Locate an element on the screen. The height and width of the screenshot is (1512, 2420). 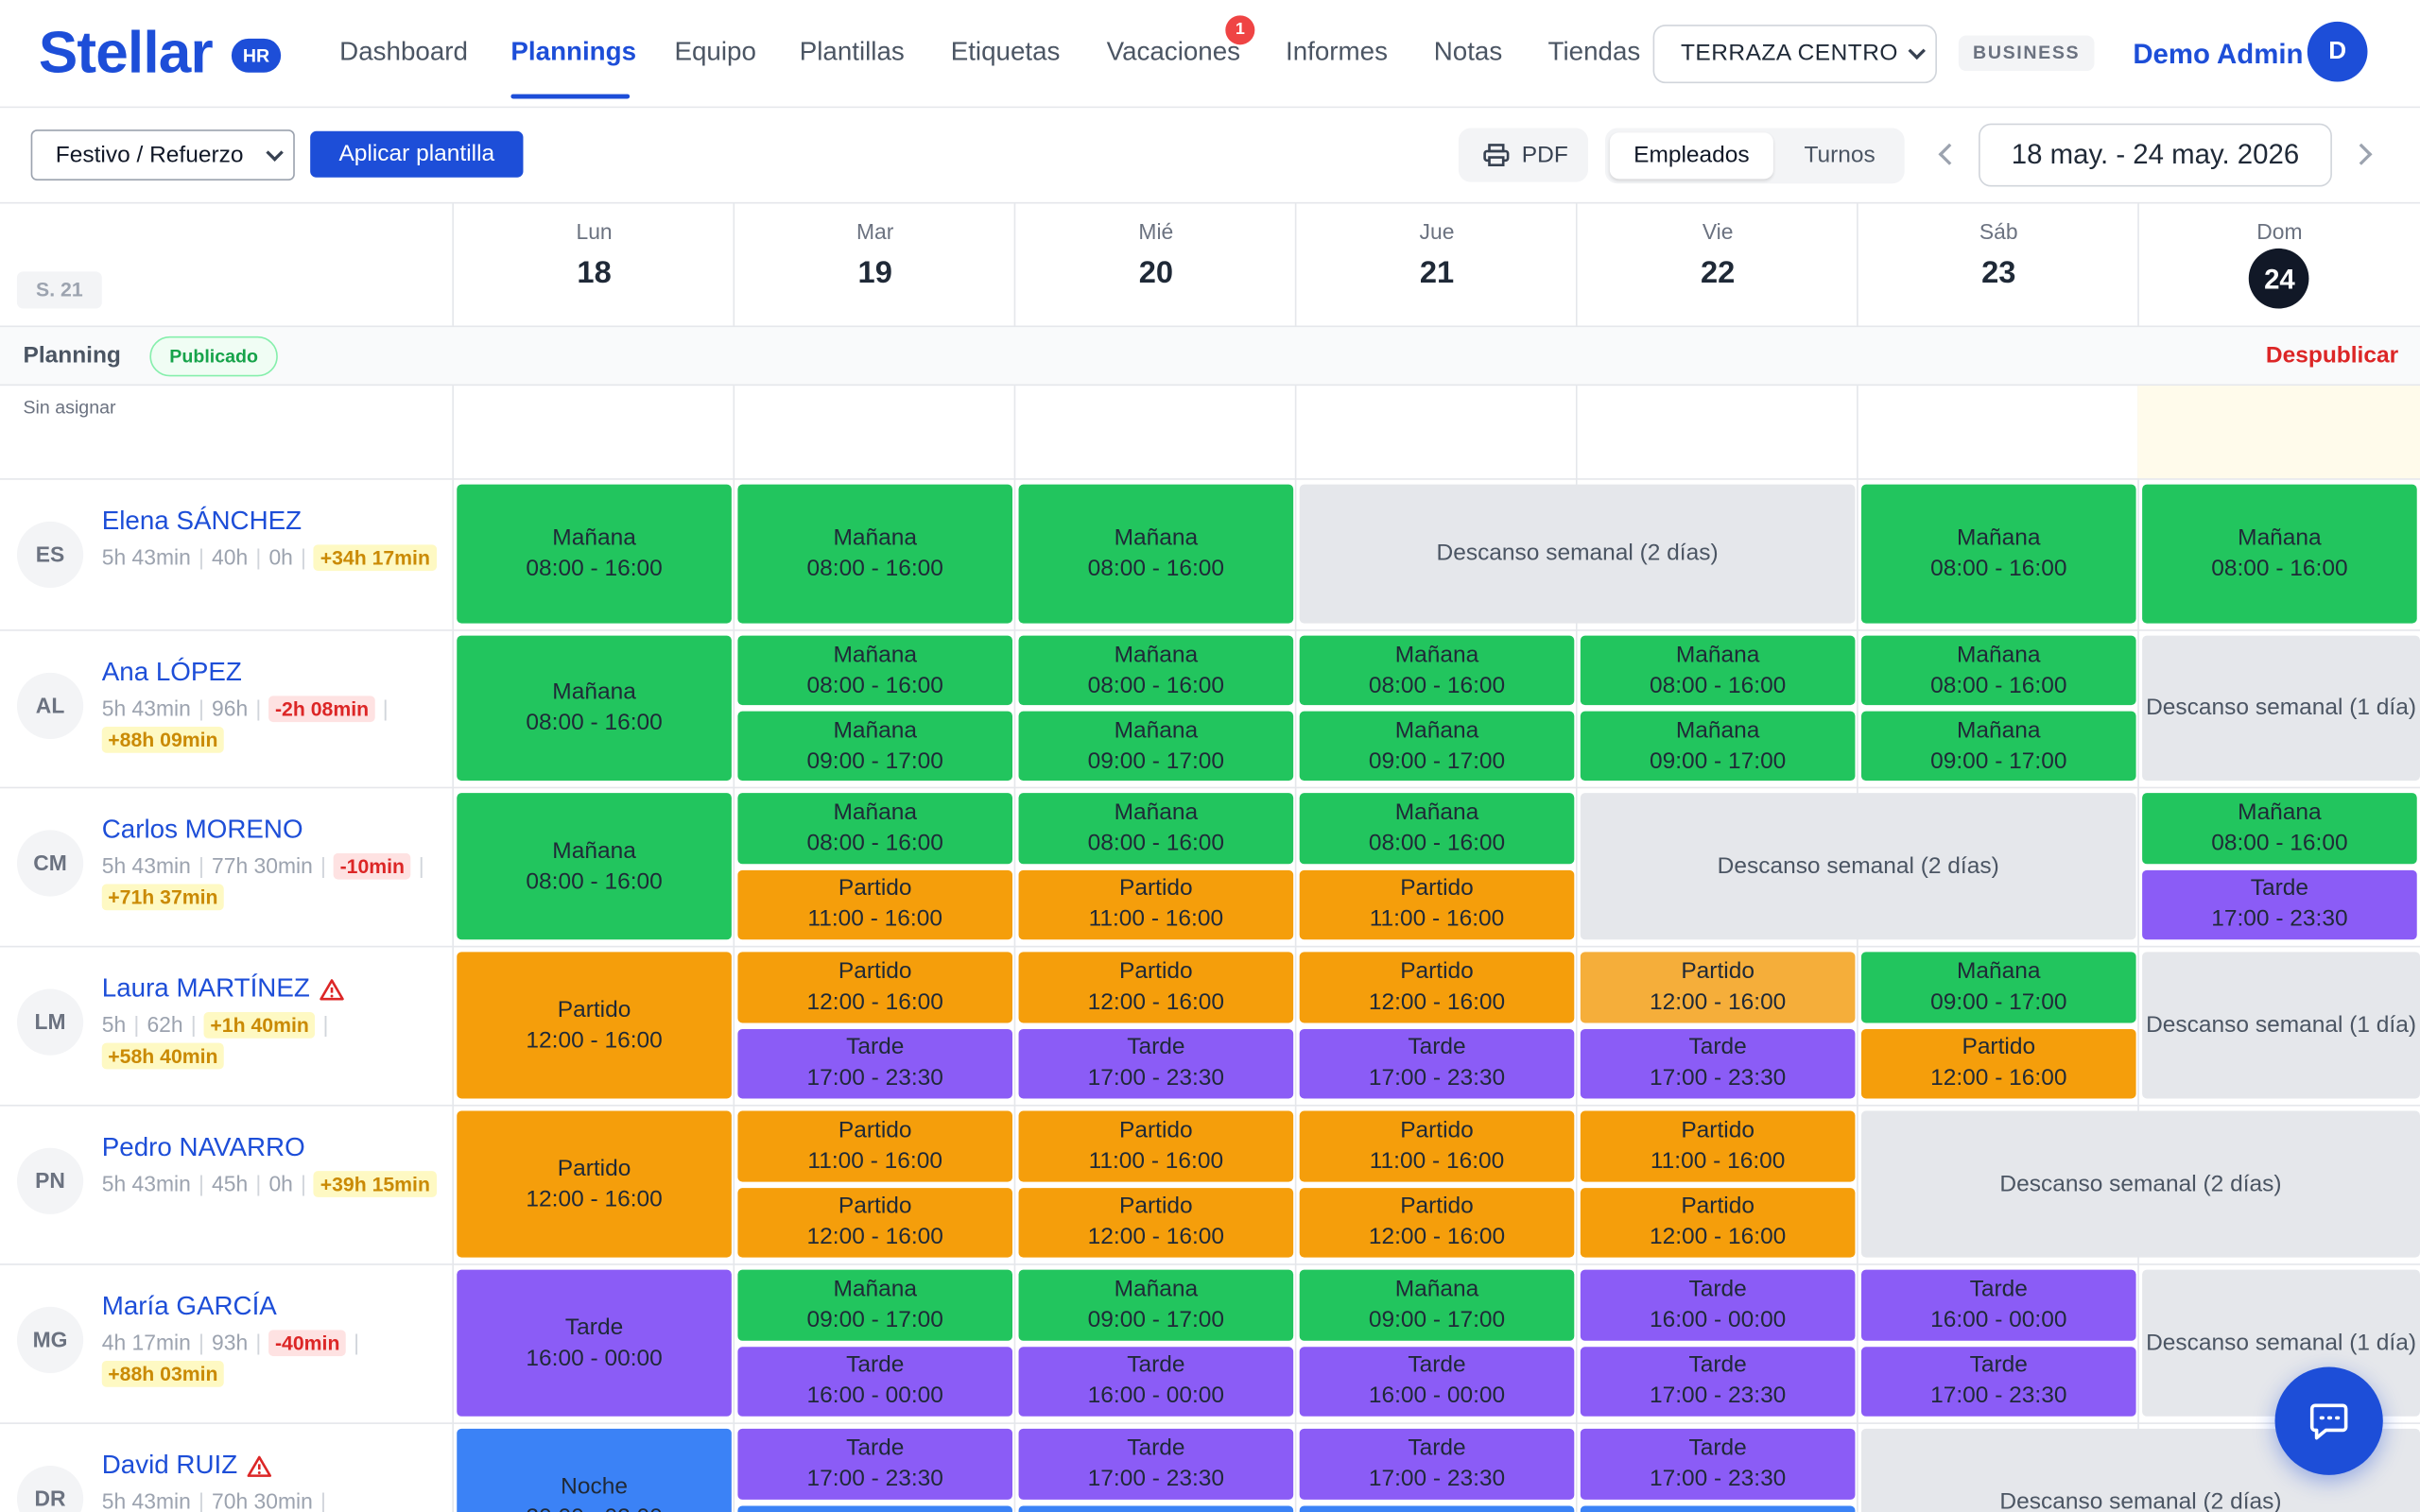
nav-plantillas: Plantillas is located at coordinates (852, 52).